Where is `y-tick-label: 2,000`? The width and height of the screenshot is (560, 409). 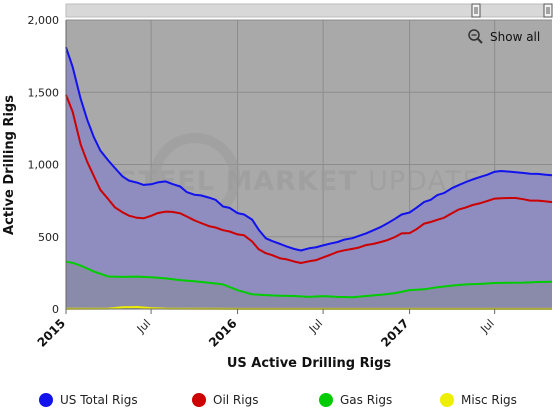
y-tick-label: 2,000 is located at coordinates (44, 20).